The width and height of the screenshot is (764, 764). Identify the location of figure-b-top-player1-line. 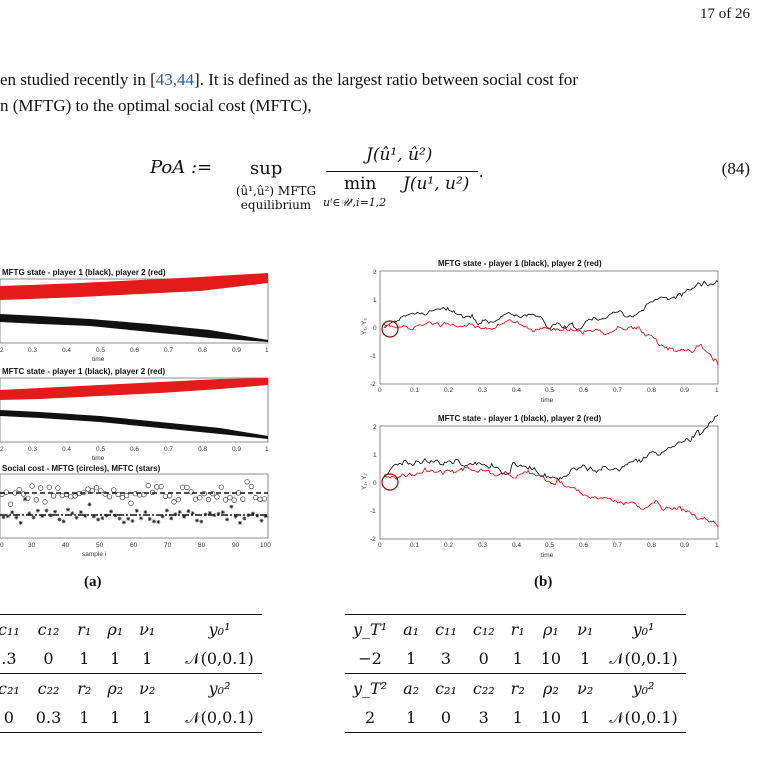
(551, 305).